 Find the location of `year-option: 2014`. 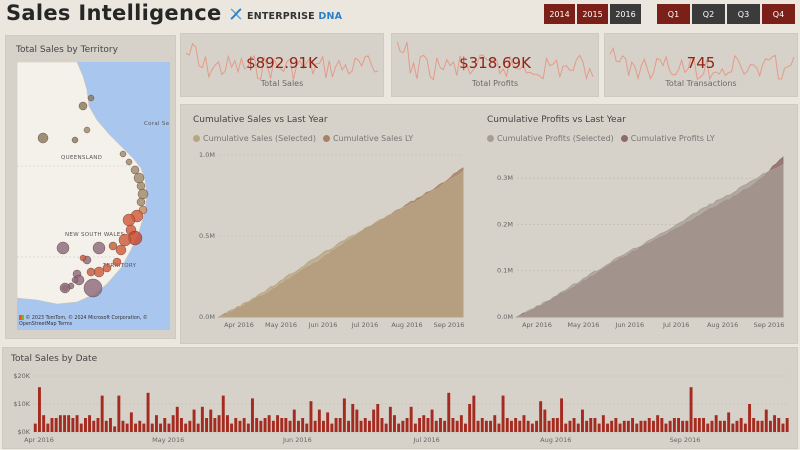

year-option: 2014 is located at coordinates (559, 14).